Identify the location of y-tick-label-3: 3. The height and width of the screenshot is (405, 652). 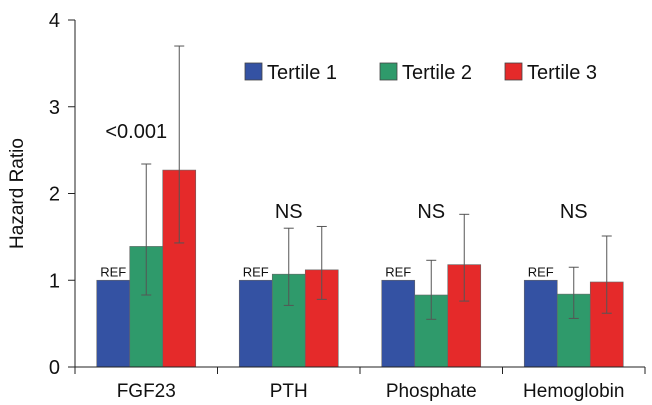
(54, 108).